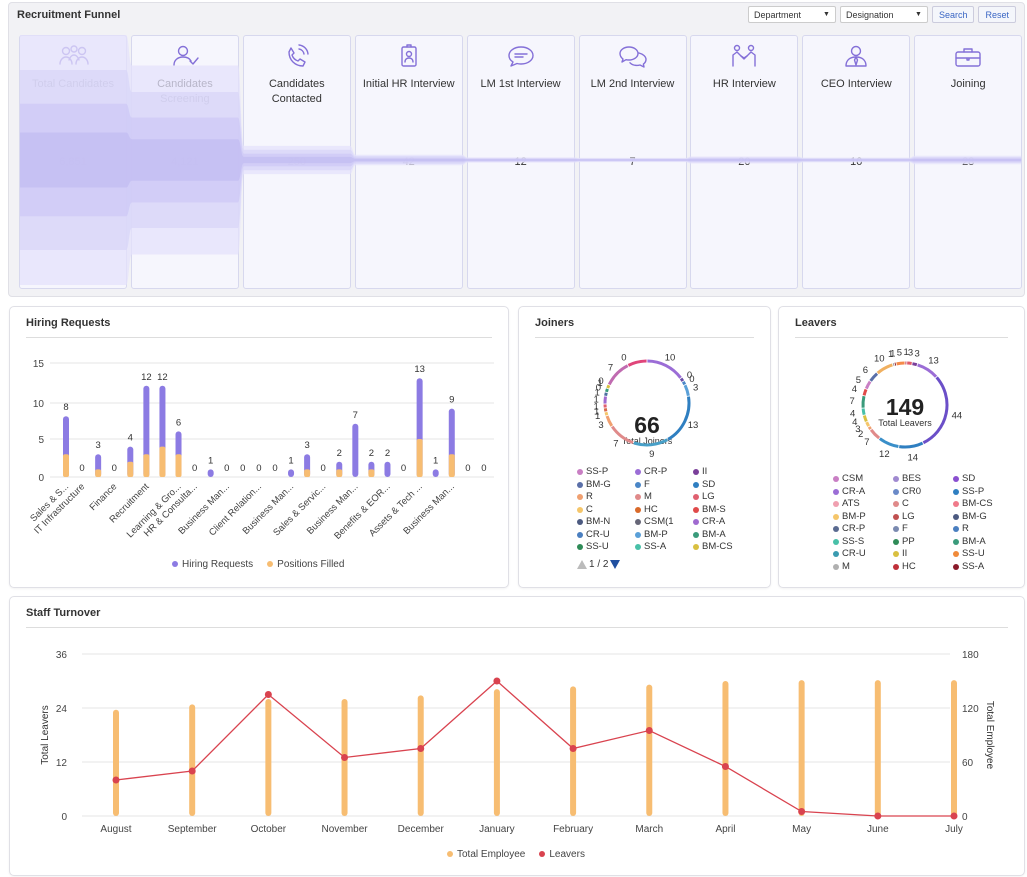  I want to click on y-left-tick-label: 24, so click(62, 709).